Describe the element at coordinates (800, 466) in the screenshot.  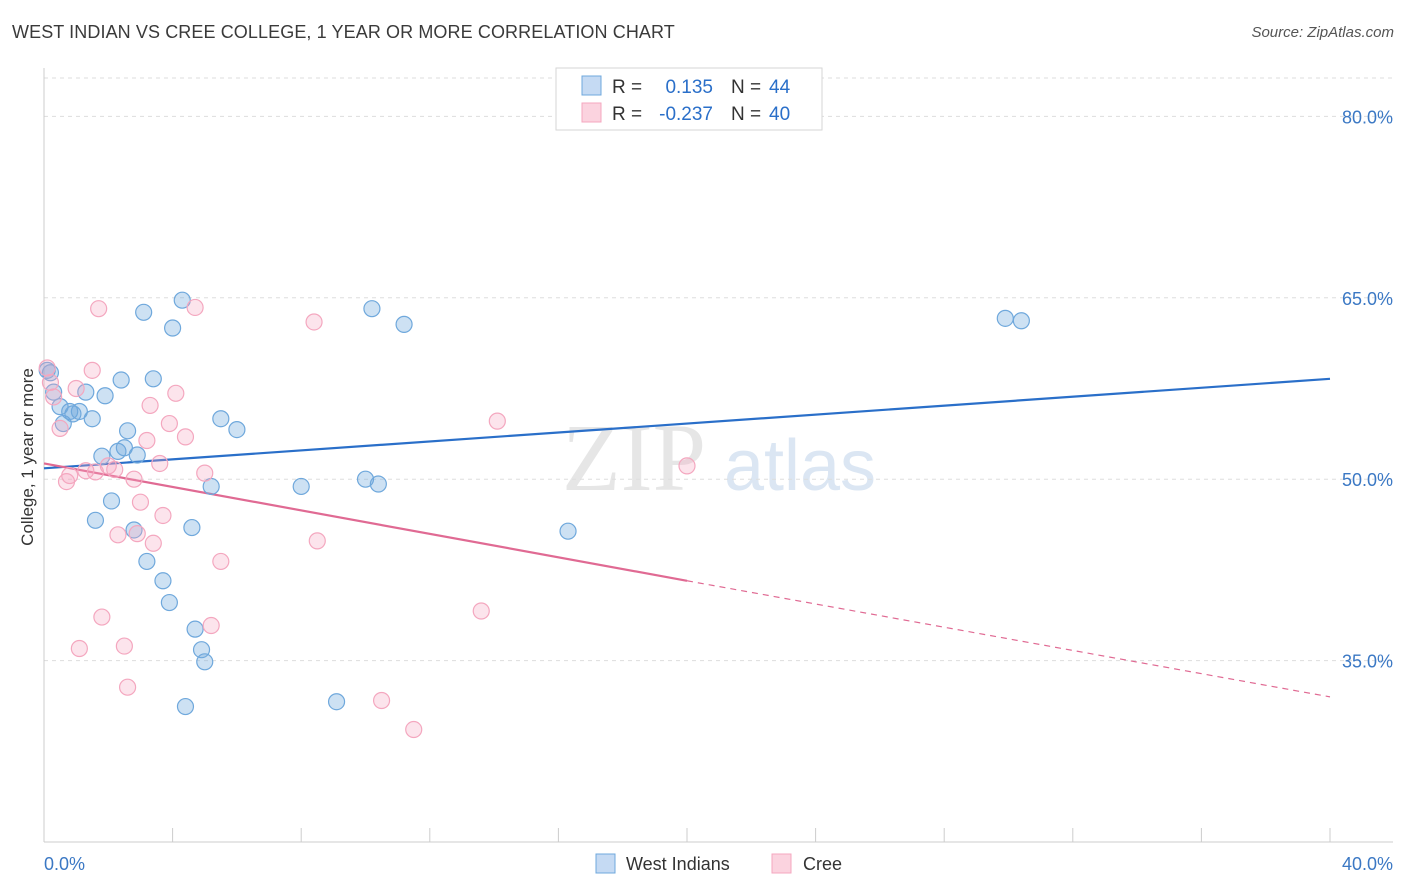
I see `watermark-atlas: atlas` at that location.